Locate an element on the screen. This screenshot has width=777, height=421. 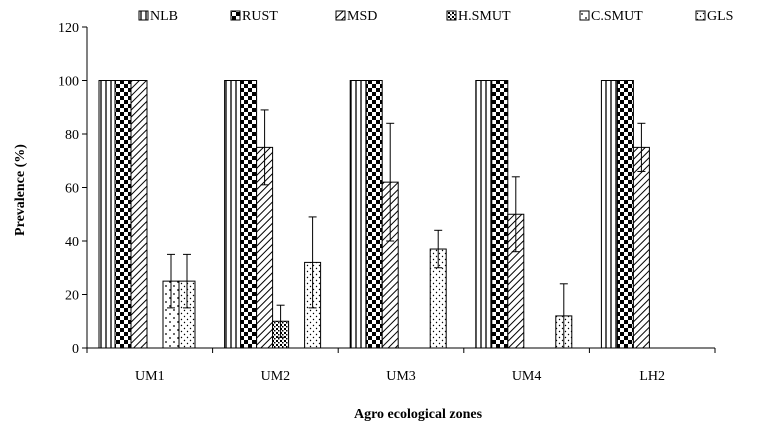
x-axis-title: Agro ecological zones is located at coordinates (418, 414).